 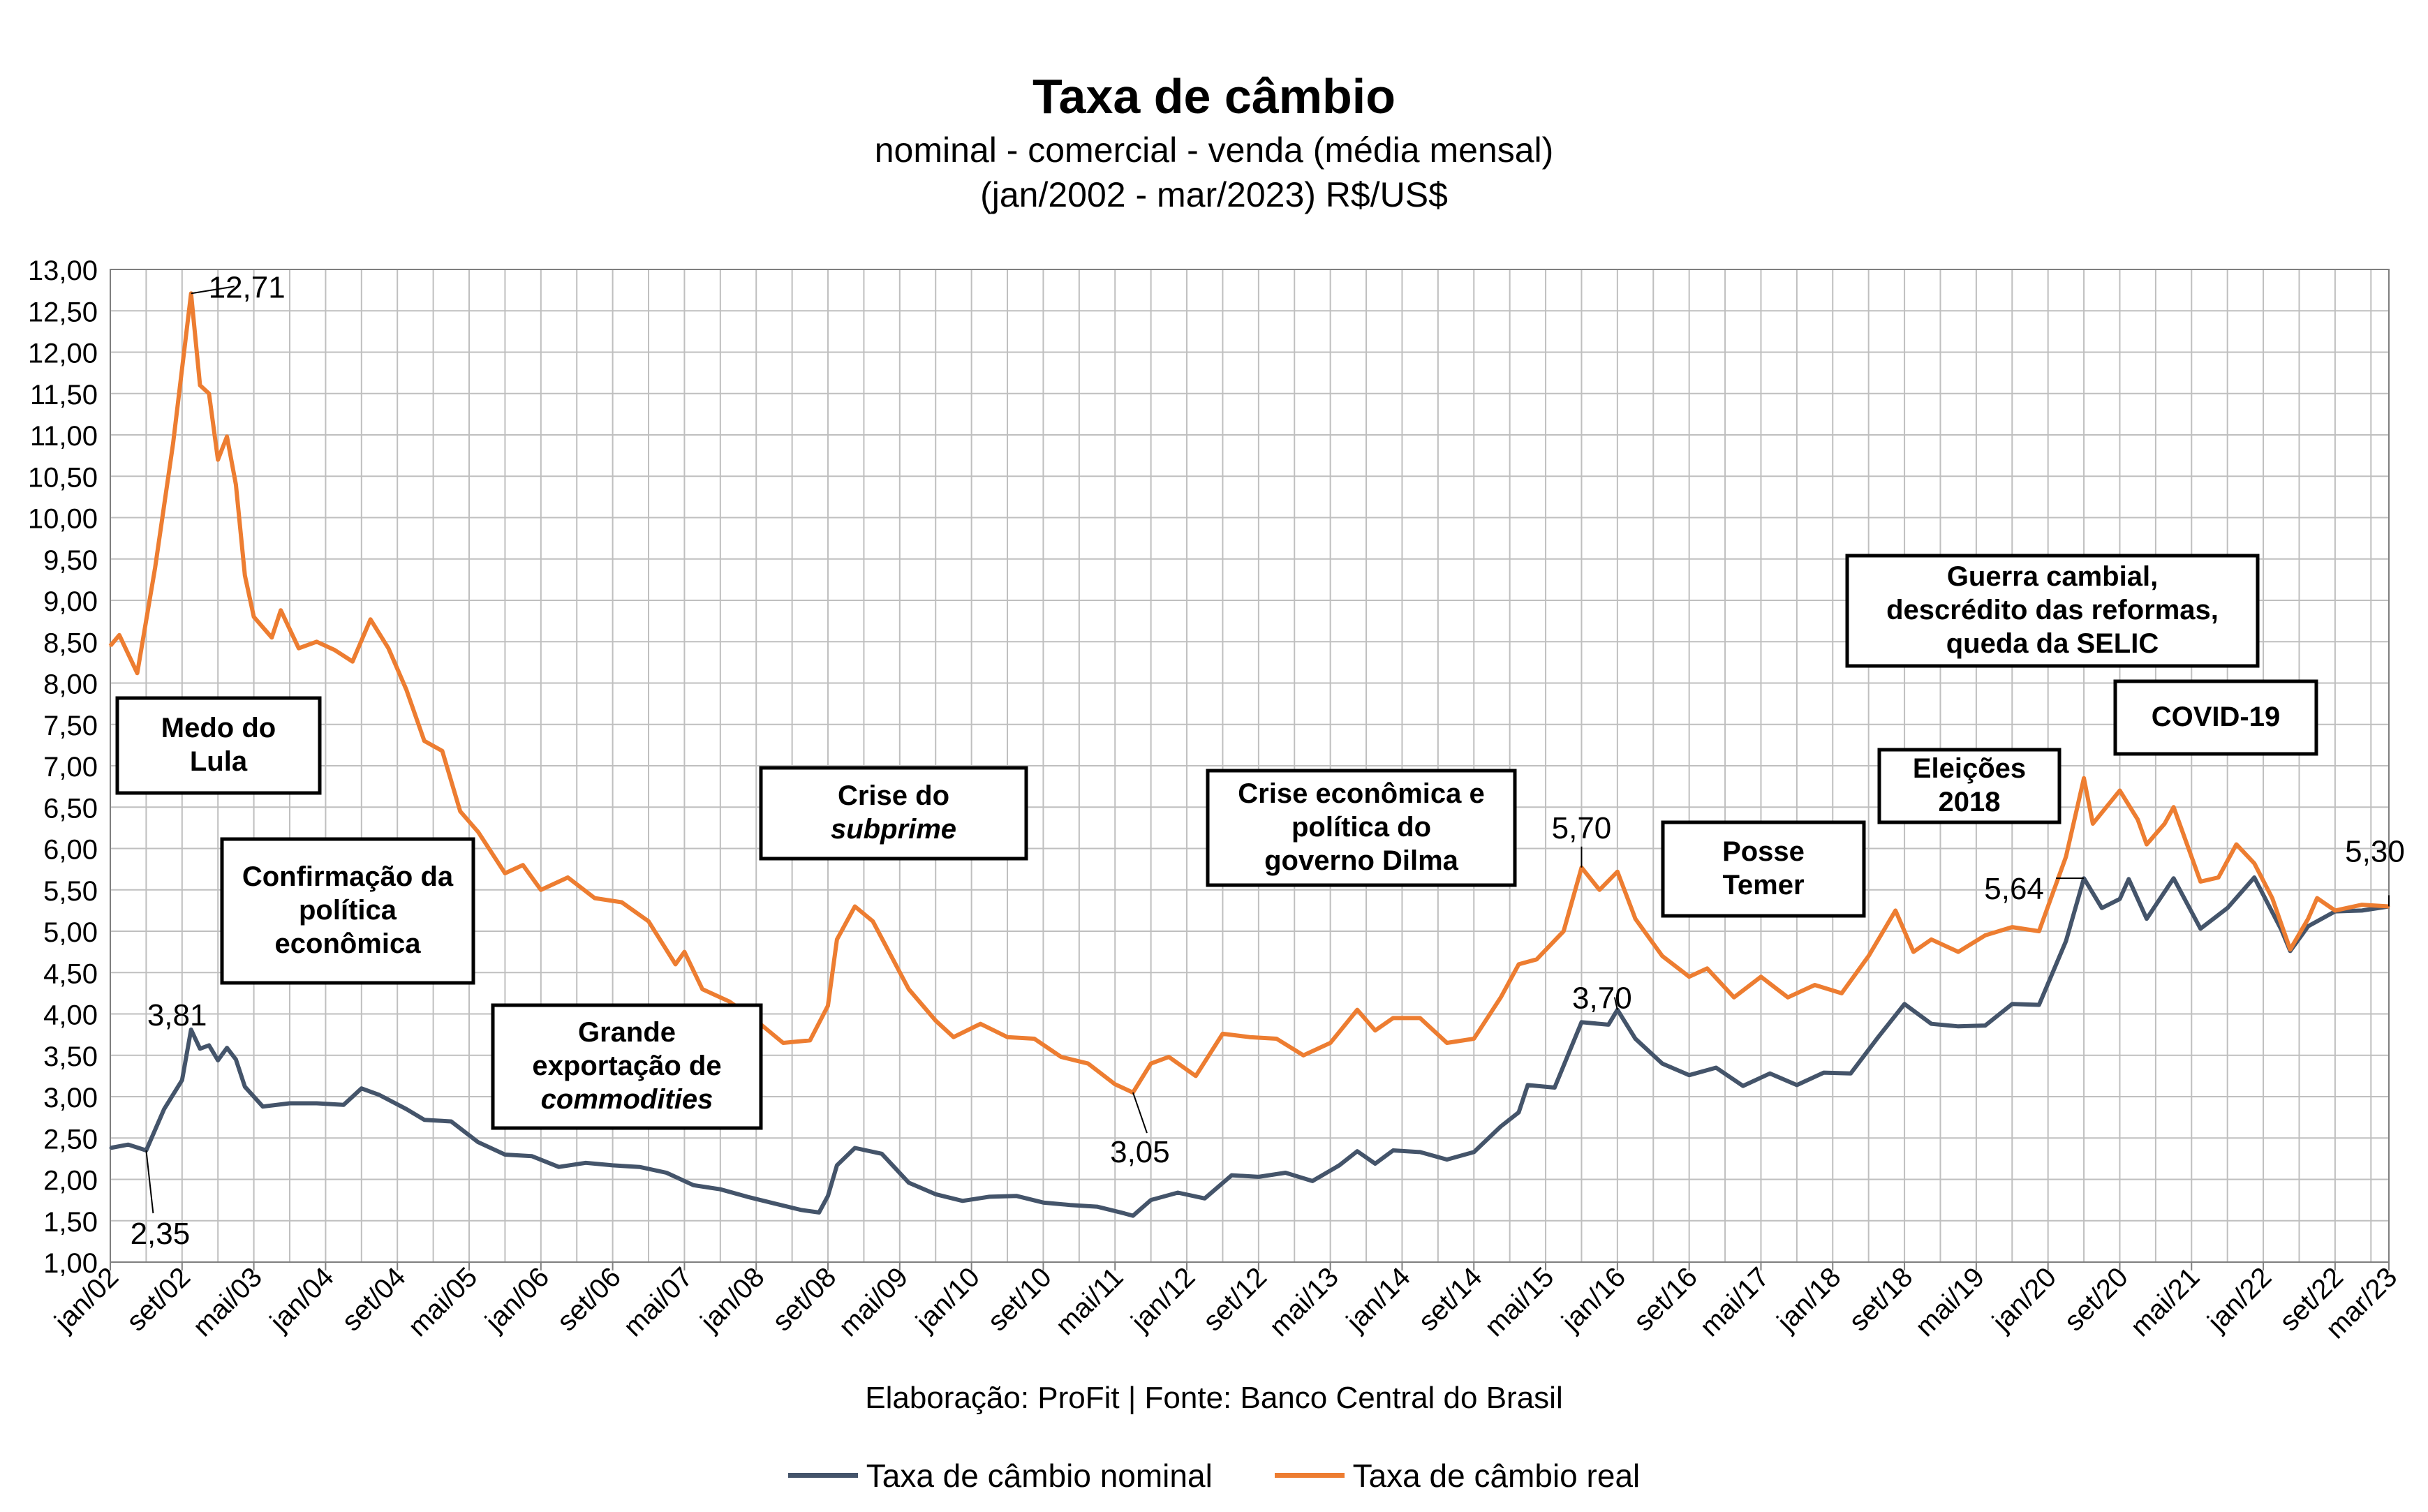 I want to click on annotation-text: Guerra cambial,, so click(x=2052, y=576).